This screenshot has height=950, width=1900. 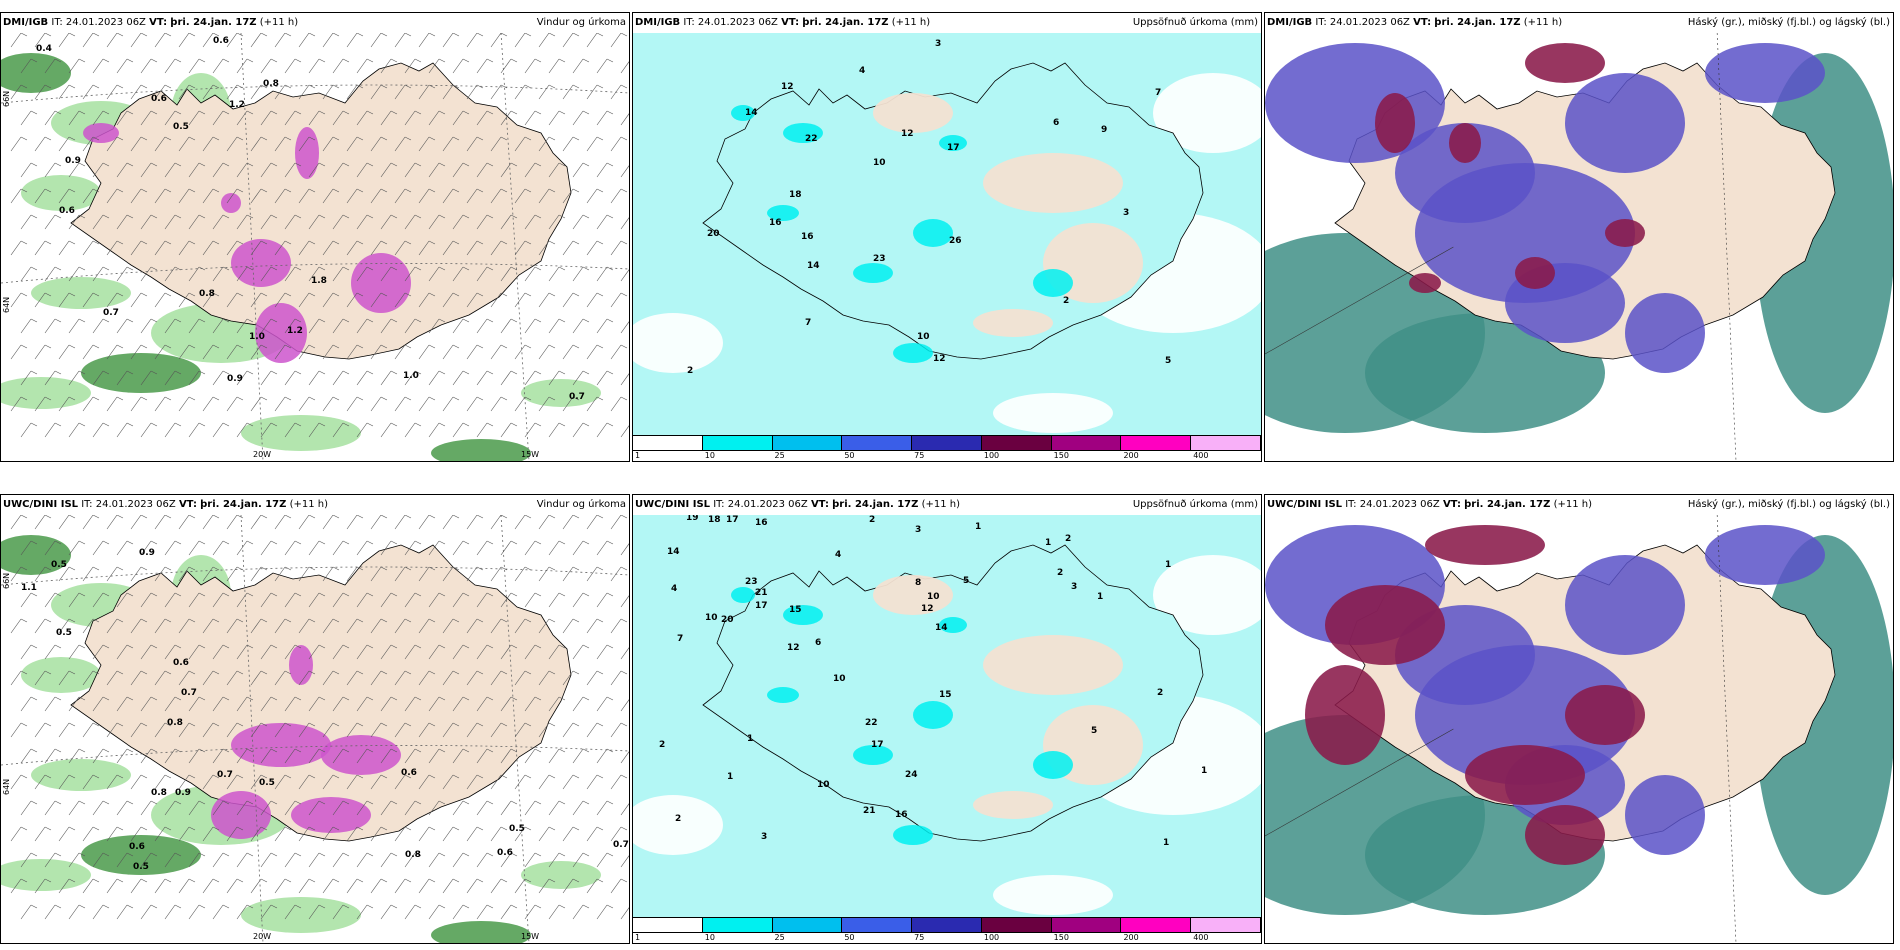 What do you see at coordinates (319, 235) in the screenshot?
I see `wind-barbs` at bounding box center [319, 235].